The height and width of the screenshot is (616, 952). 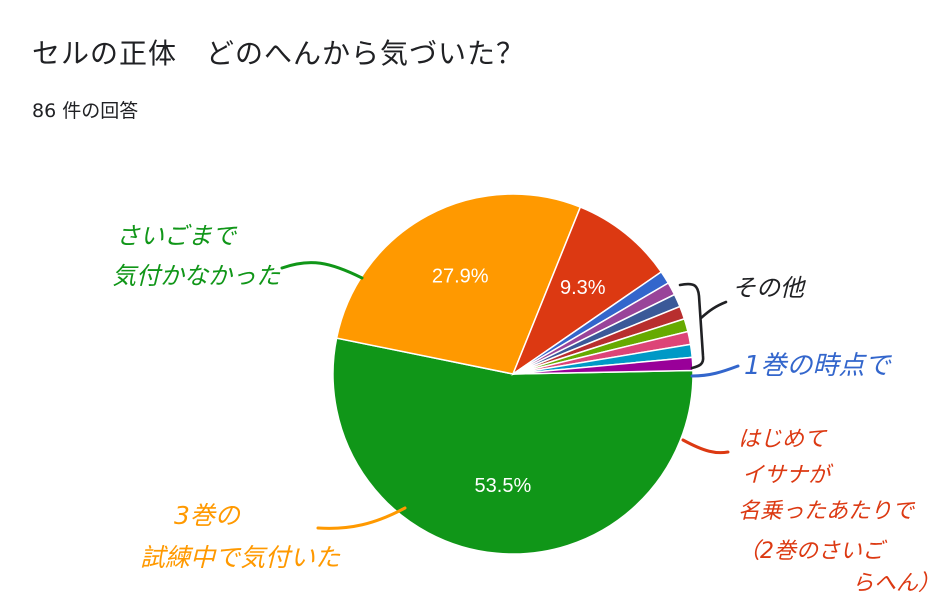 What do you see at coordinates (279, 53) in the screenshot?
I see `page-title: セルの正体 どのへんから気づいた？` at bounding box center [279, 53].